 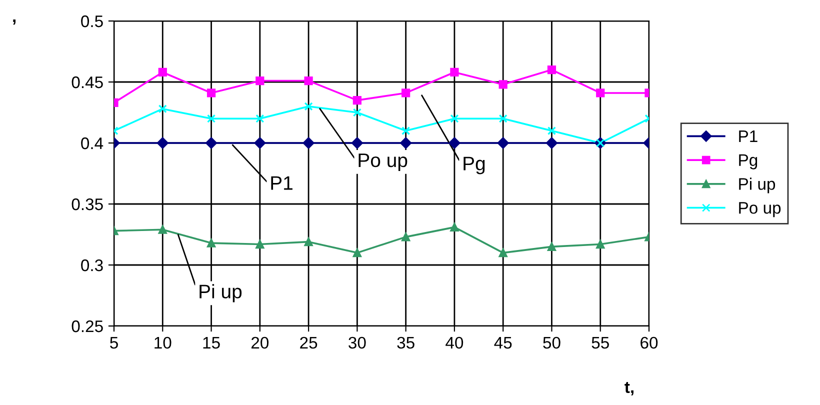 I want to click on y-tick-label: 0.4, so click(x=92, y=143).